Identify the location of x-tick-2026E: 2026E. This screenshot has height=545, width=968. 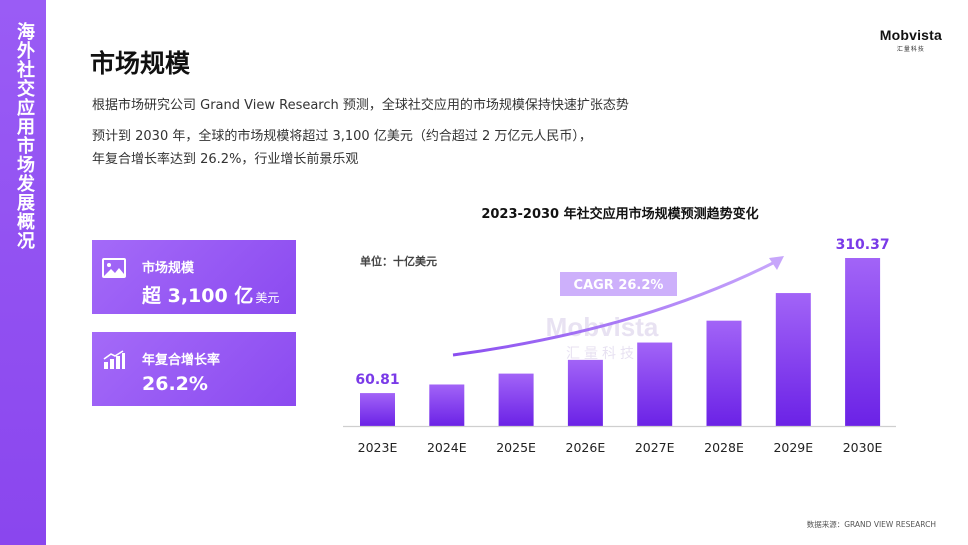
(586, 447).